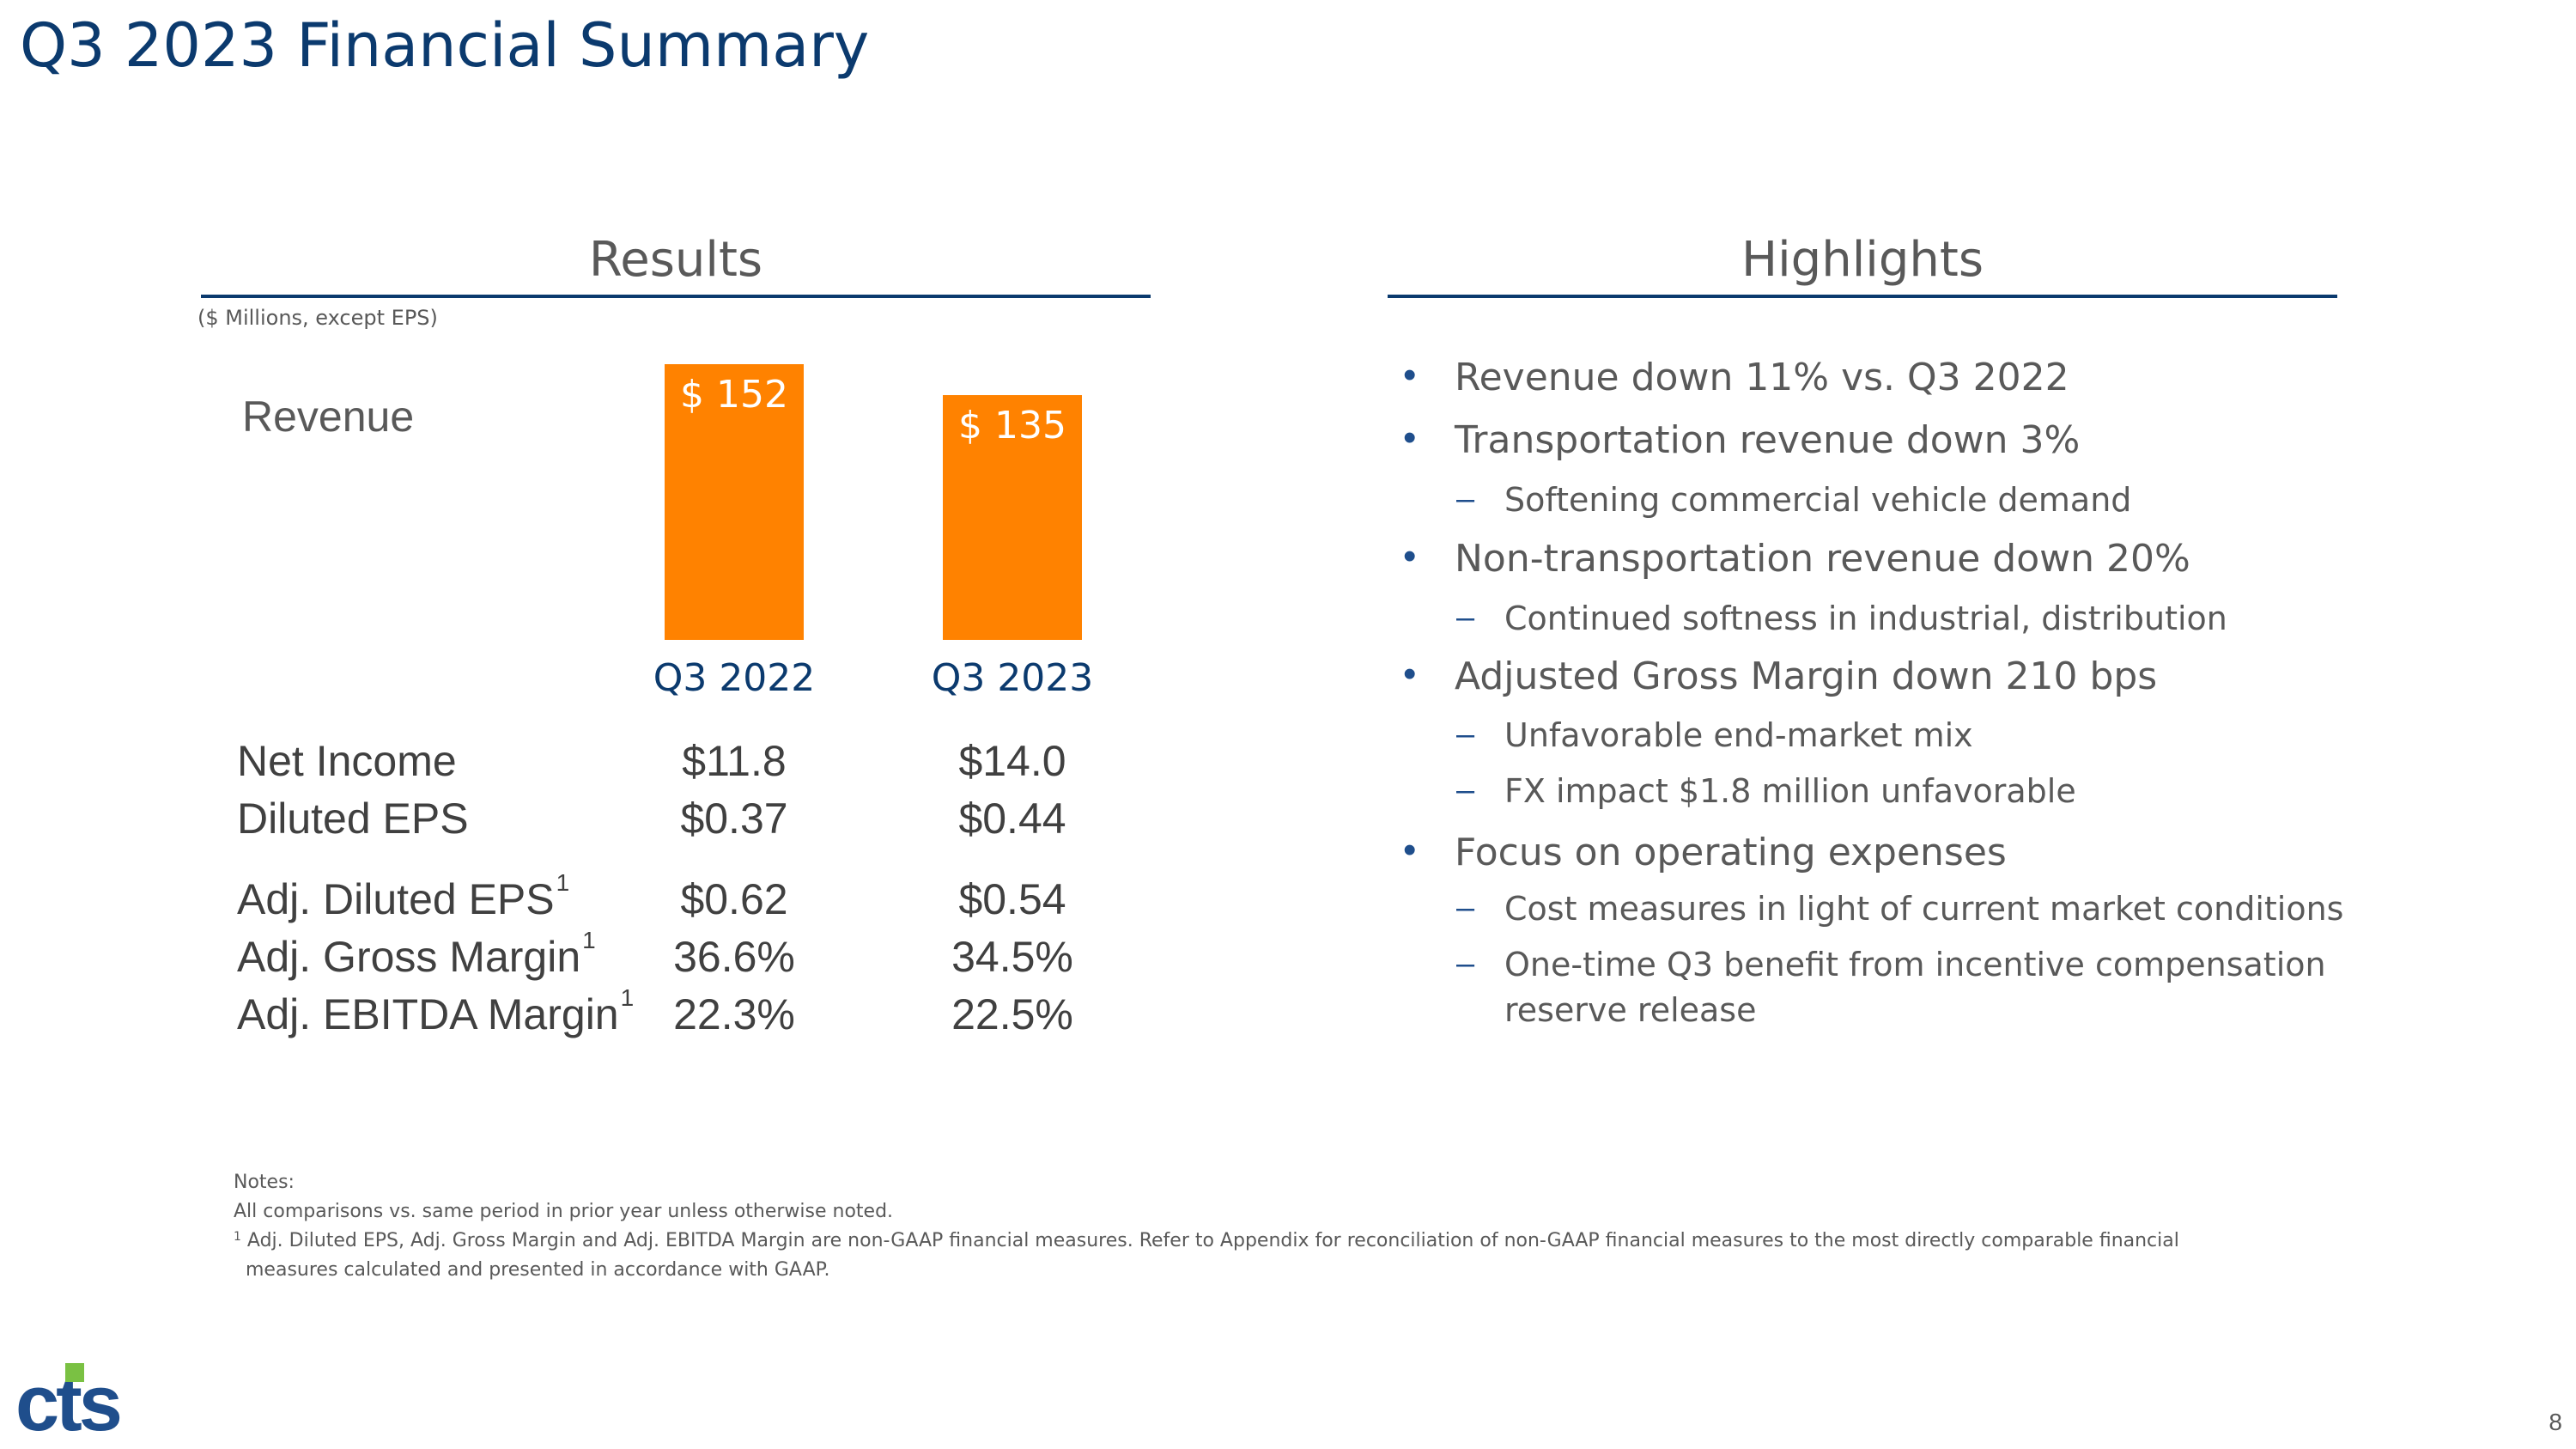  Describe the element at coordinates (2555, 1422) in the screenshot. I see `page-number: 8` at that location.